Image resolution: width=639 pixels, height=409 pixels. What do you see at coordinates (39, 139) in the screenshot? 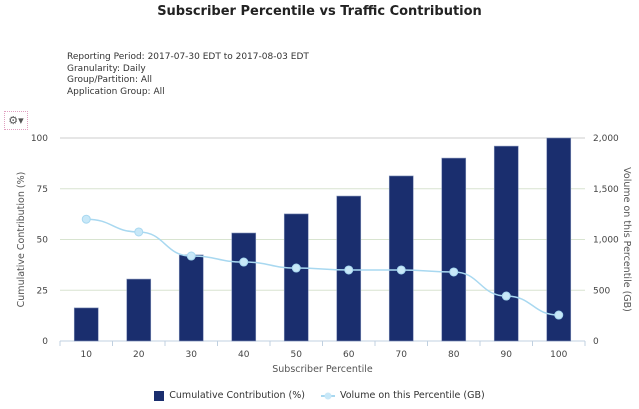
I see `y-tick-label: 100` at bounding box center [39, 139].